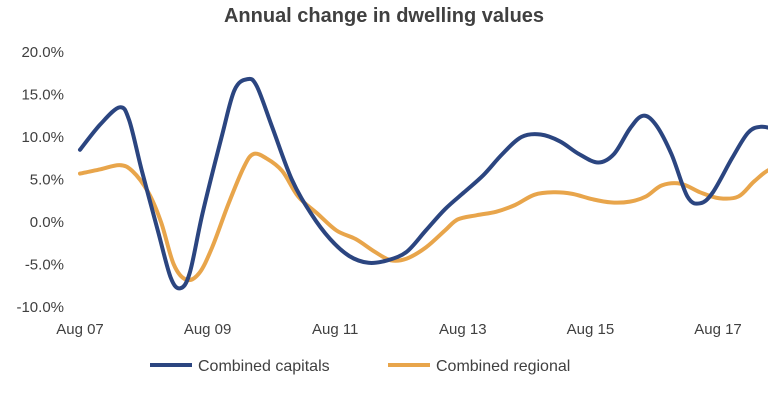 The height and width of the screenshot is (405, 768). Describe the element at coordinates (40, 307) in the screenshot. I see `y-tick-label: -10.0%` at that location.